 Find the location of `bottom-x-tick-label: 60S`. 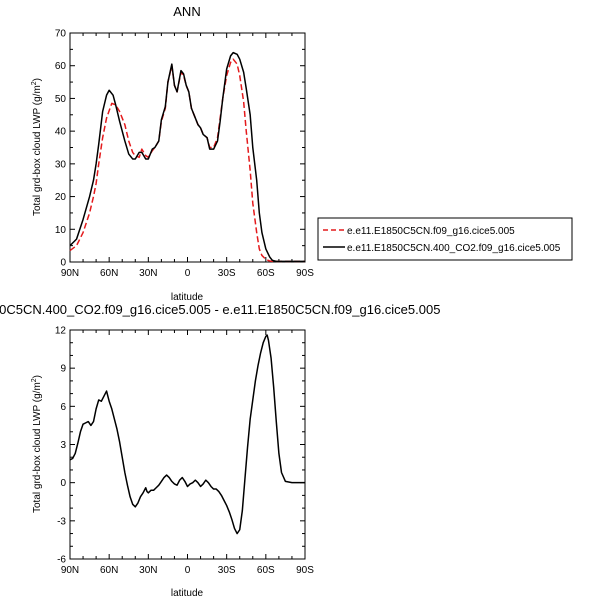

bottom-x-tick-label: 60S is located at coordinates (266, 570).